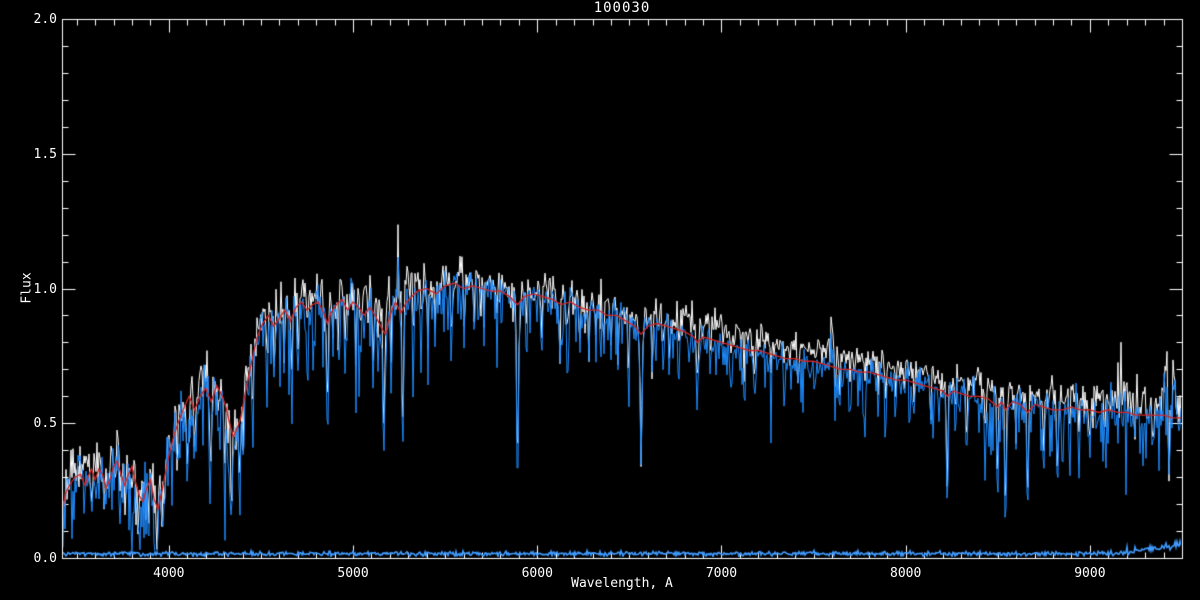 The width and height of the screenshot is (1200, 600). I want to click on x-tick-label: 9000, so click(1090, 573).